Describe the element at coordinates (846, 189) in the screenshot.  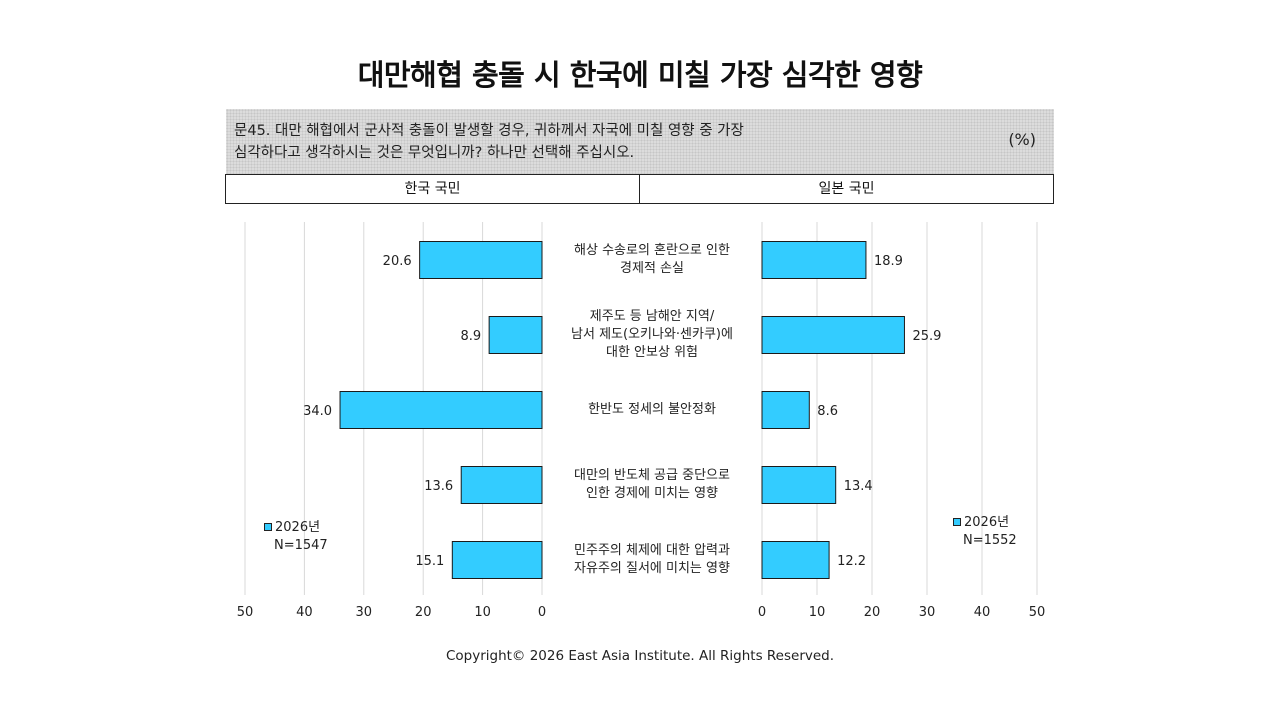
I see `panel-header-japan: 일본 국민` at that location.